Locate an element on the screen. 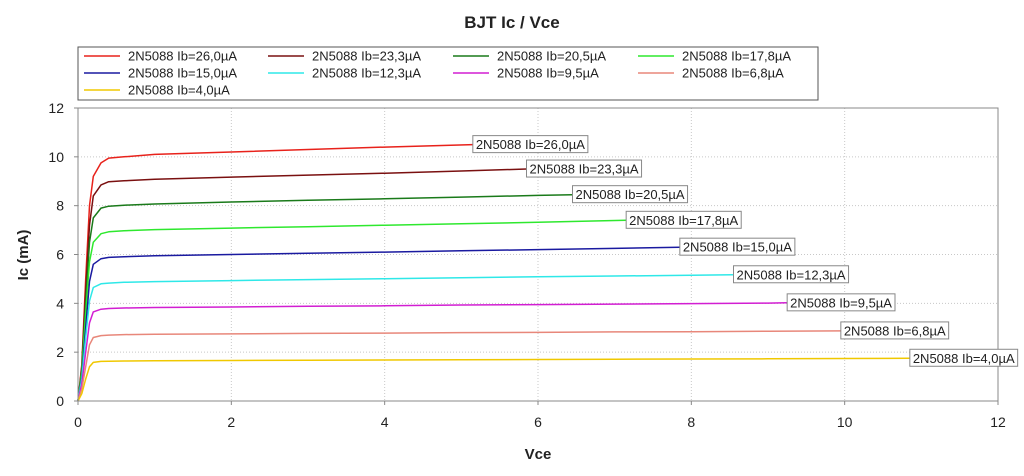 The width and height of the screenshot is (1024, 476). y-tick-label: 0 is located at coordinates (60, 401).